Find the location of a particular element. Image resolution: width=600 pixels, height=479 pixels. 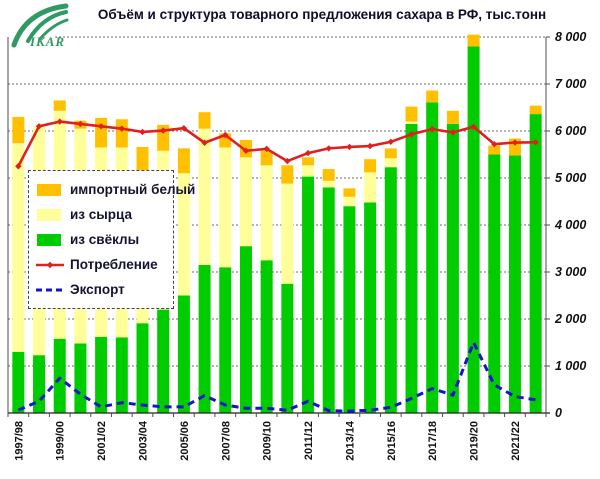

legend-item-5: Экспорт is located at coordinates (102, 289).